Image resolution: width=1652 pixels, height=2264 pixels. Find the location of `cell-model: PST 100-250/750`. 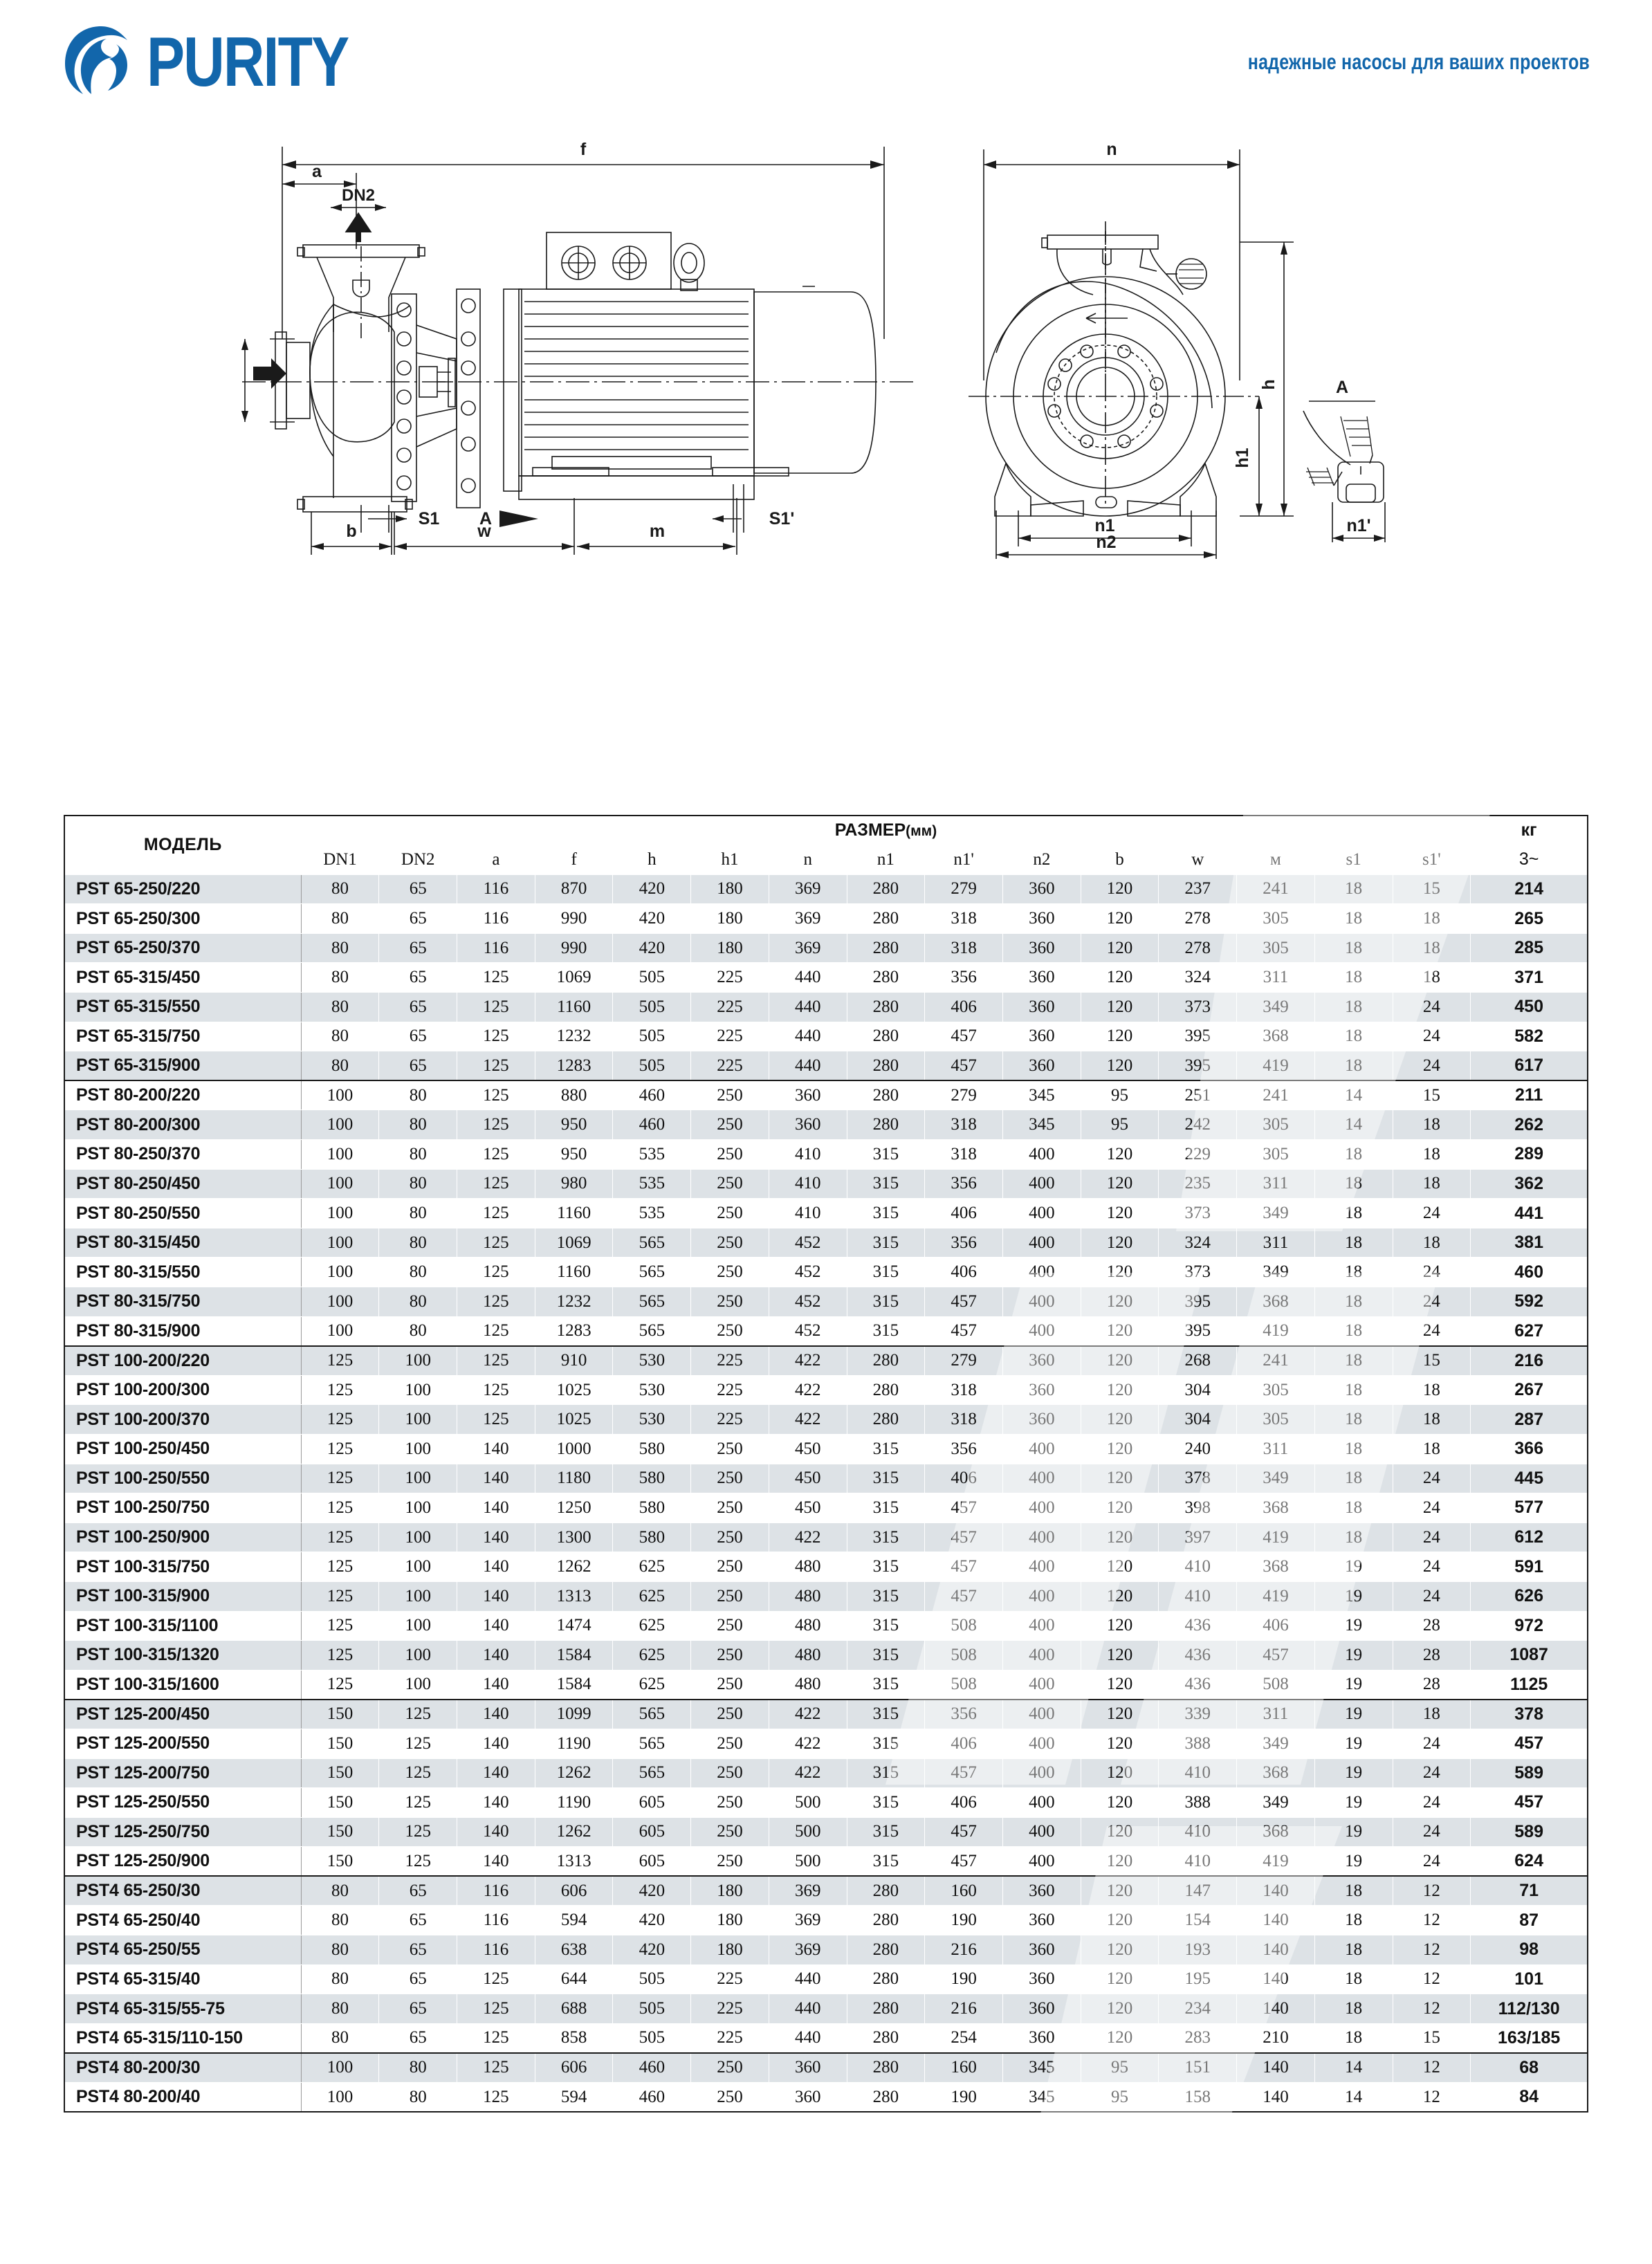

cell-model: PST 100-250/750 is located at coordinates (183, 1508).